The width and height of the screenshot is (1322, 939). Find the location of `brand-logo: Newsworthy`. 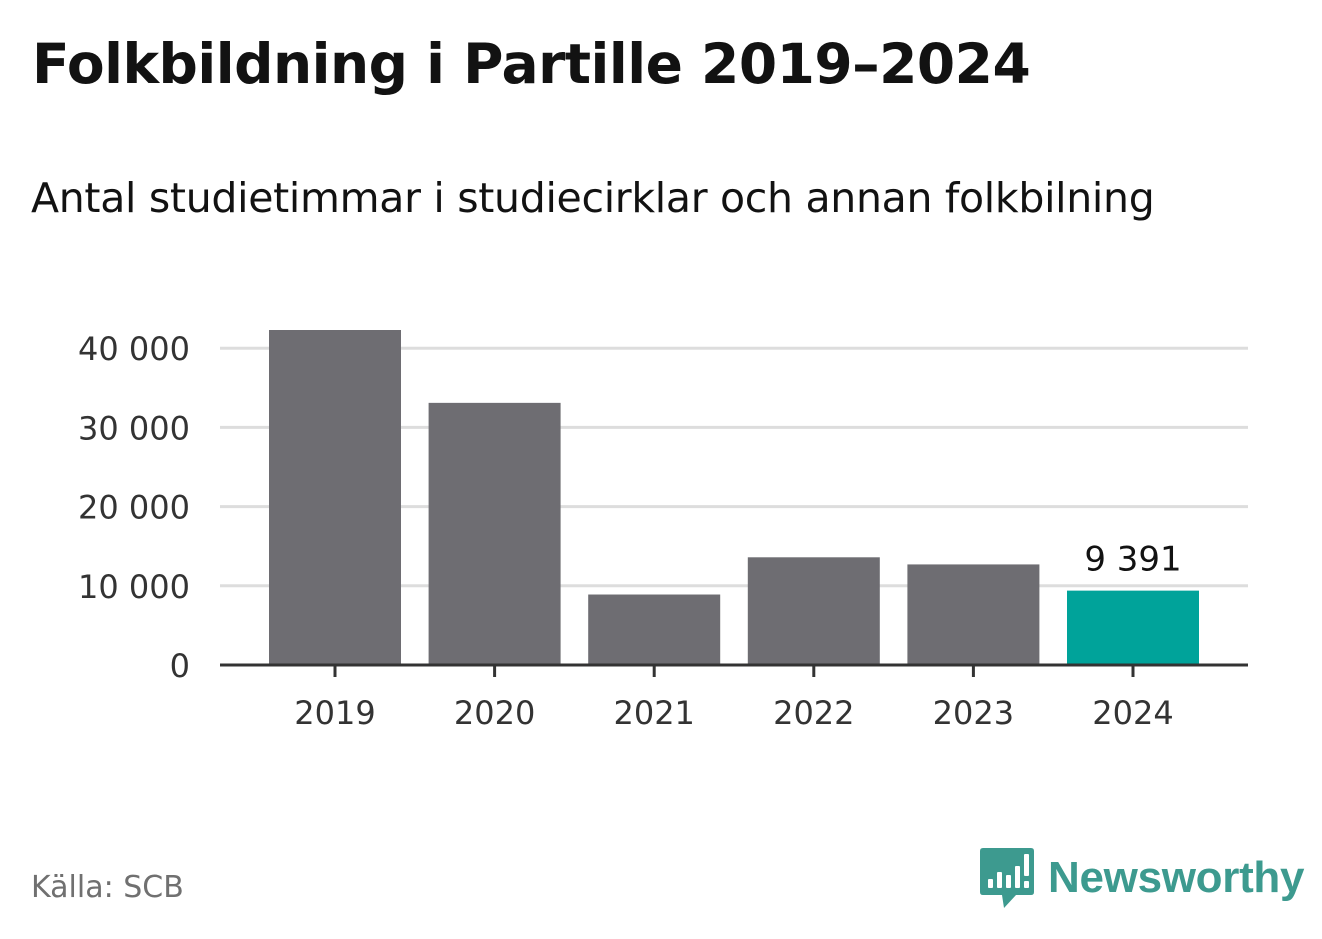

brand-logo: Newsworthy is located at coordinates (1142, 878).